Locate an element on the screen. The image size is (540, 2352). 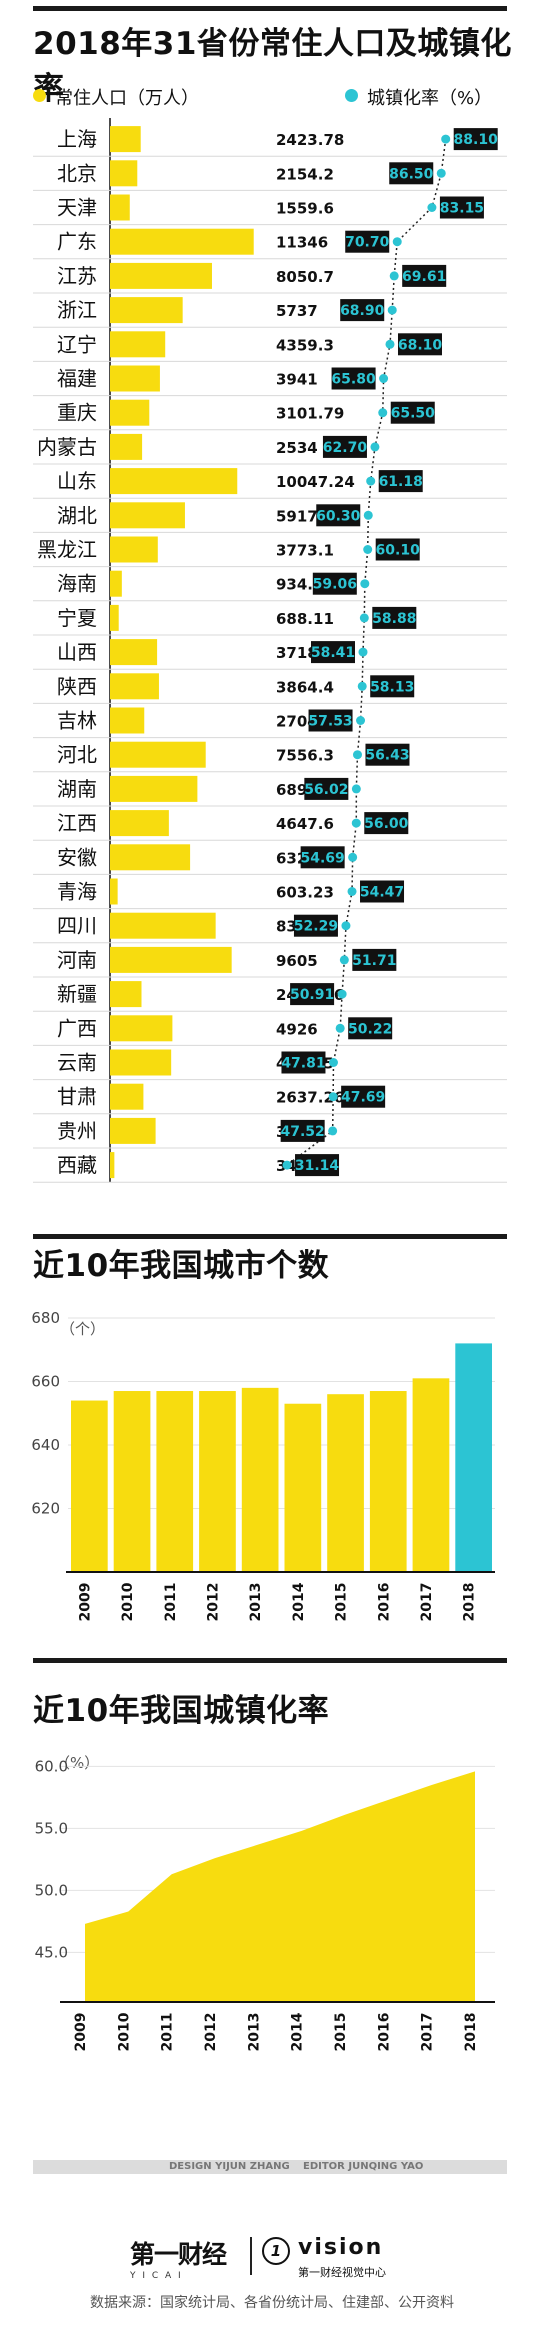
top-rule is located at coordinates (270, 8).